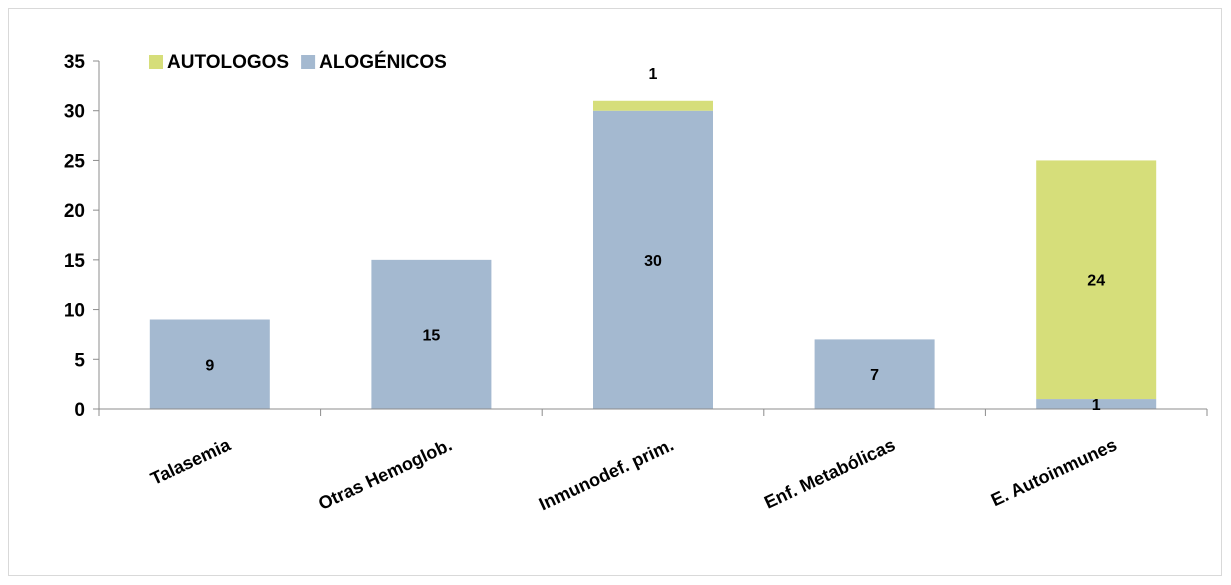  What do you see at coordinates (79, 410) in the screenshot?
I see `y-tick-label: 0` at bounding box center [79, 410].